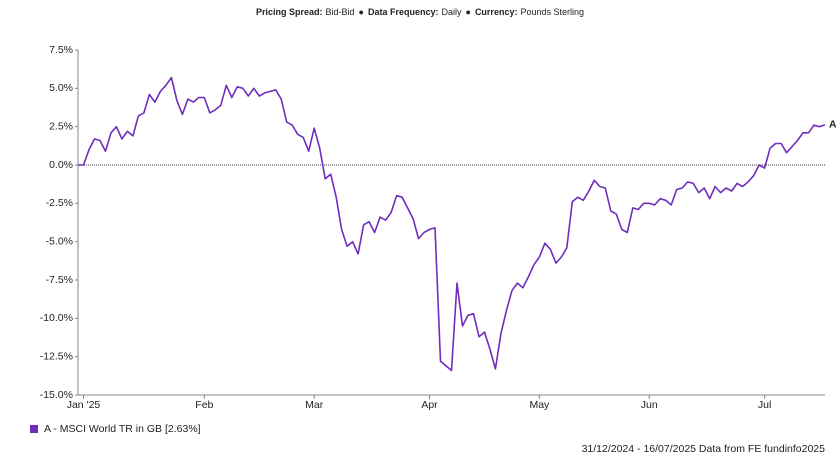 The height and width of the screenshot is (465, 838). Describe the element at coordinates (429, 405) in the screenshot. I see `x-tick-label: Apr` at that location.